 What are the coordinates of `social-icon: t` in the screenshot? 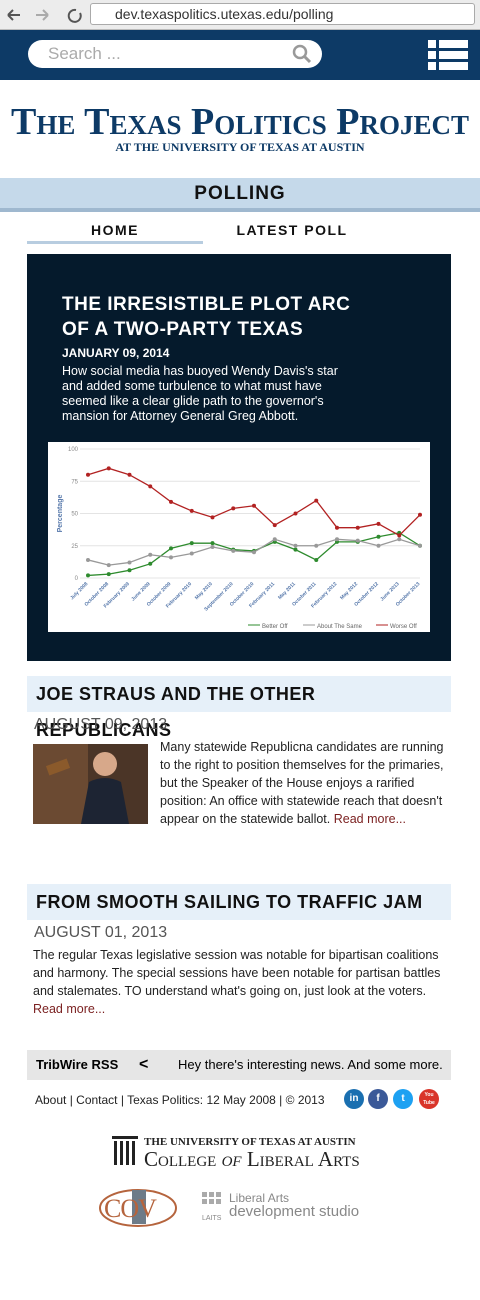 It's located at (403, 1099).